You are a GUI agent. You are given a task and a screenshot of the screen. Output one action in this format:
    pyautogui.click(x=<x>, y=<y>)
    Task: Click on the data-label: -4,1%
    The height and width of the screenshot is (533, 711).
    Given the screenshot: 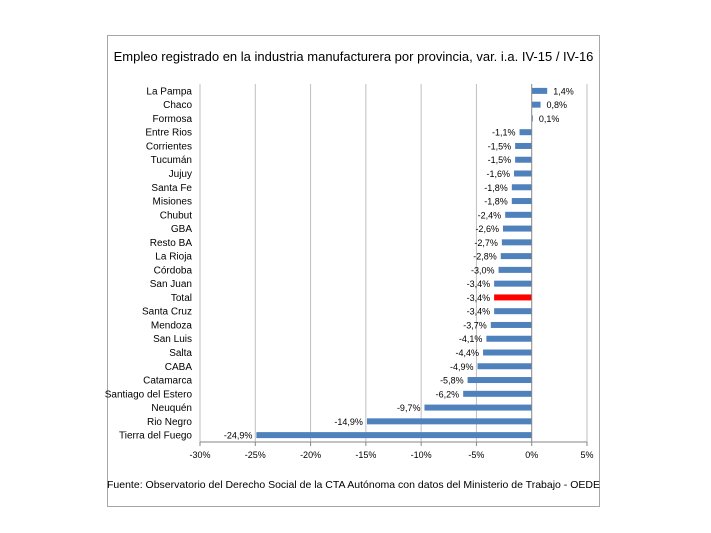 What is the action you would take?
    pyautogui.click(x=471, y=339)
    